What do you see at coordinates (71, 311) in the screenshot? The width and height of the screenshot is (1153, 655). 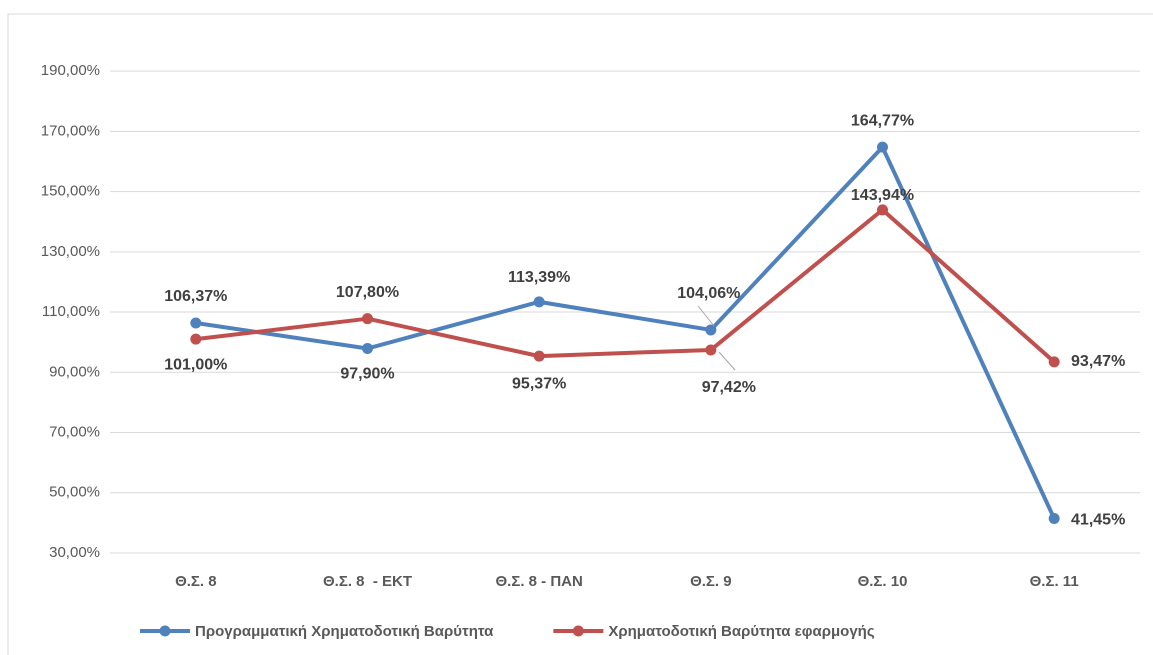 I see `y-tick-label: 110,00%` at bounding box center [71, 311].